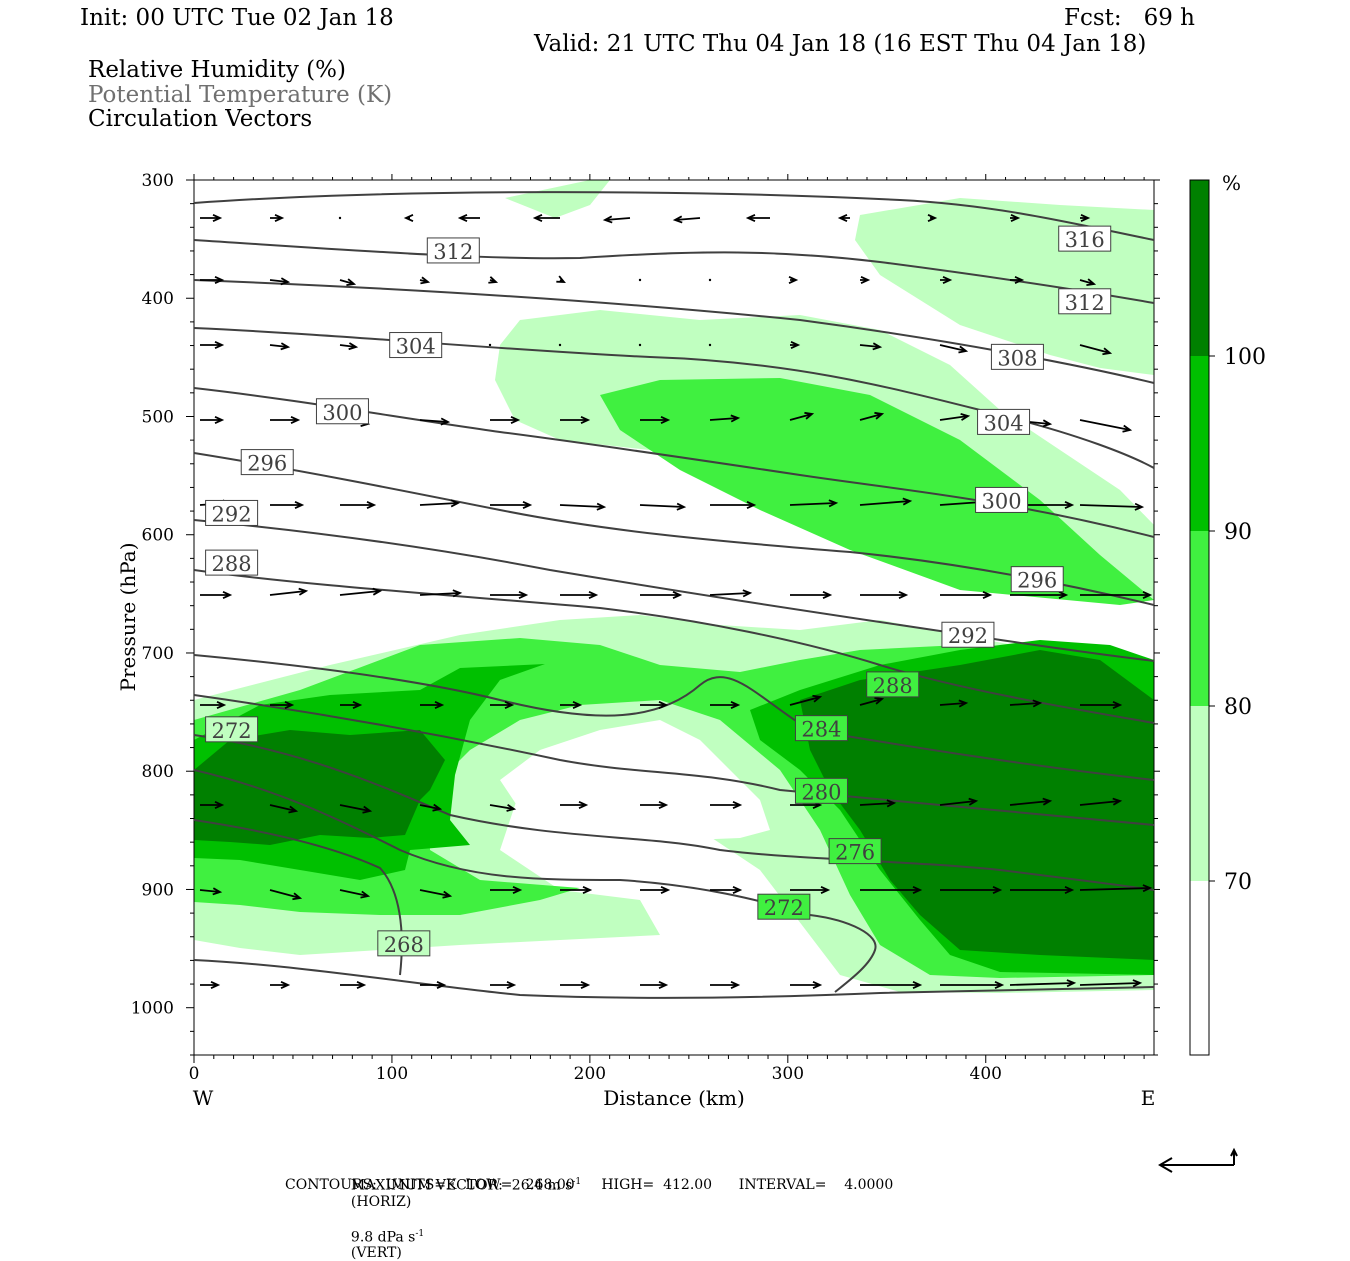 The image size is (1350, 1261). Describe the element at coordinates (784, 906) in the screenshot. I see `theta-label-272: 272` at that location.